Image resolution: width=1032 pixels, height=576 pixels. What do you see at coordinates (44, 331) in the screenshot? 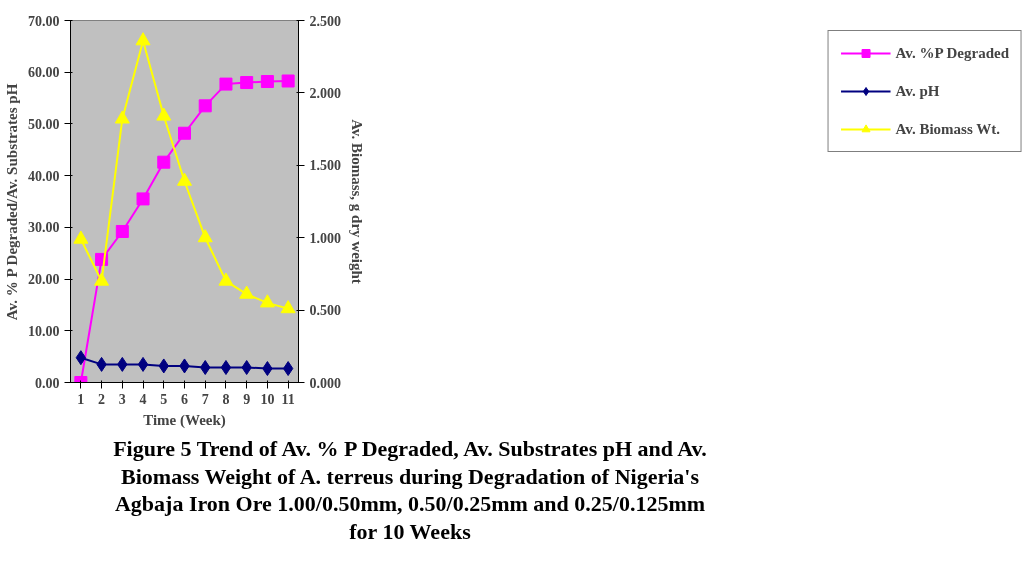
I see `y-tick-label: 10.00` at bounding box center [44, 331].